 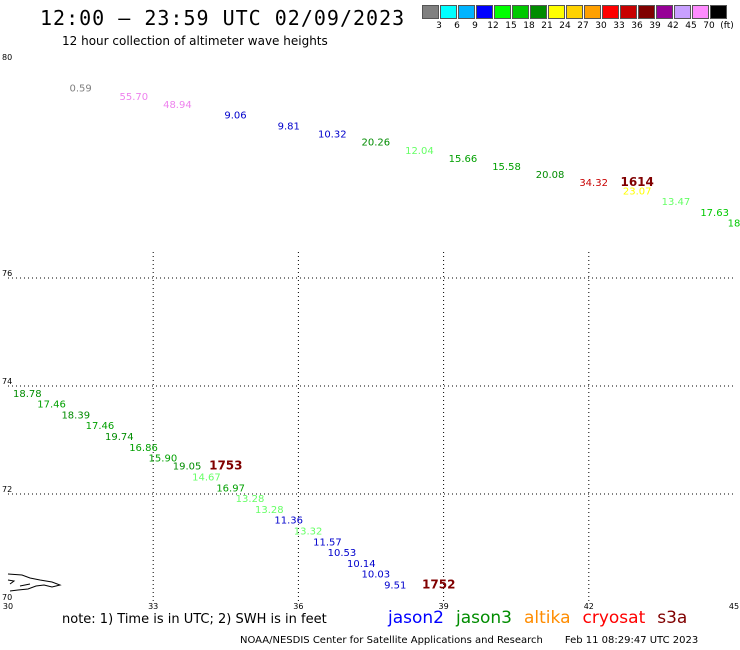 What do you see at coordinates (75, 415) in the screenshot?
I see `wave-height-label: 18.39` at bounding box center [75, 415].